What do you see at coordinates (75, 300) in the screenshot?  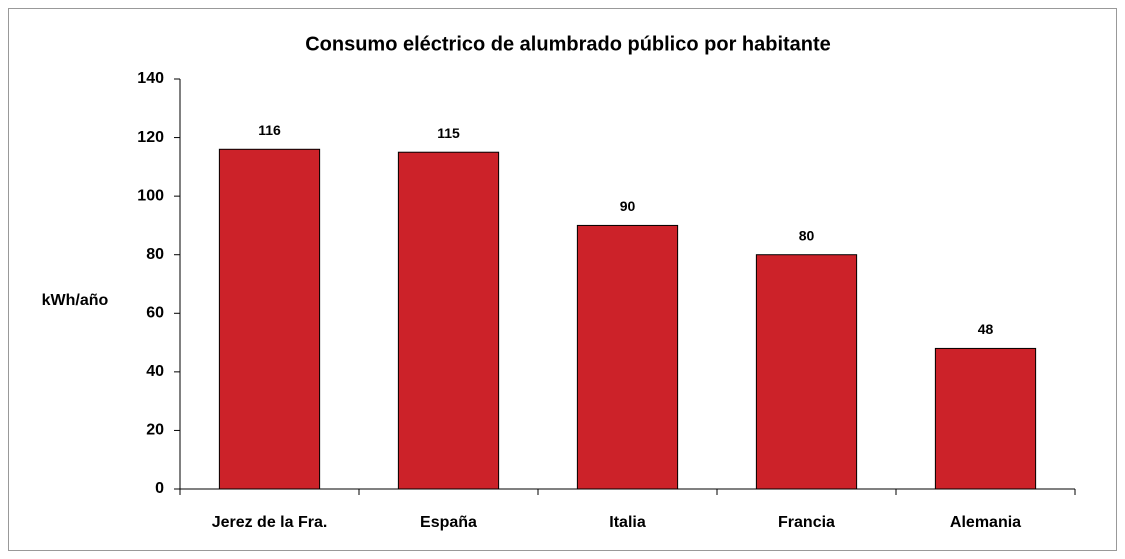 I see `y-axis-label: kWh/año` at bounding box center [75, 300].